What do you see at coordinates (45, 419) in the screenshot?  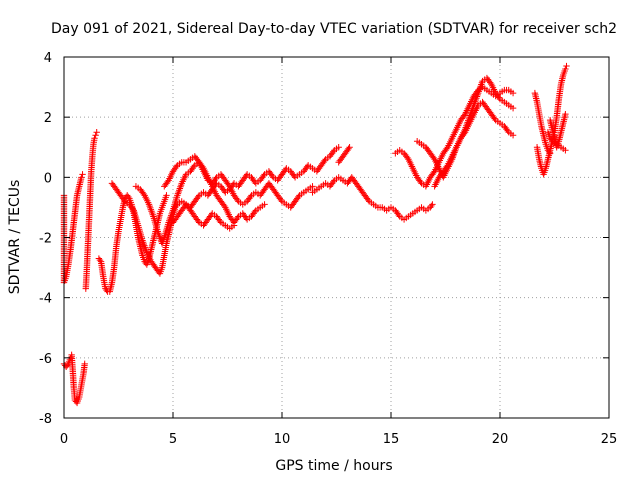 I see `y-tick-label: -8` at bounding box center [45, 419].